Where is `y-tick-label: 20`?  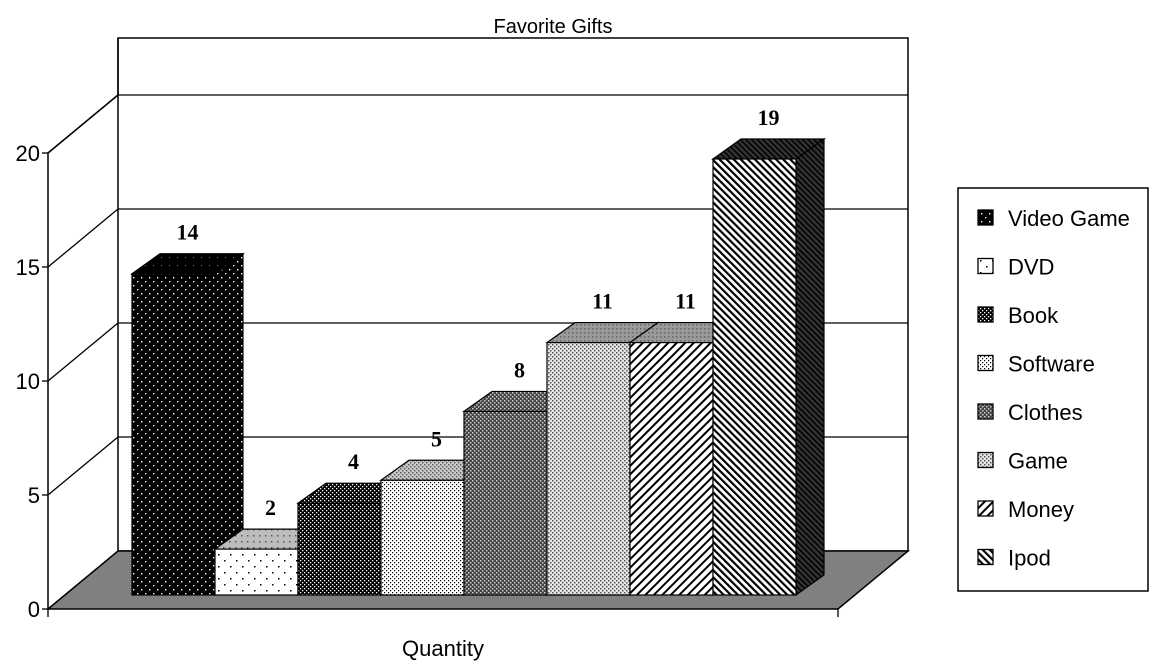
y-tick-label: 20 is located at coordinates (28, 153).